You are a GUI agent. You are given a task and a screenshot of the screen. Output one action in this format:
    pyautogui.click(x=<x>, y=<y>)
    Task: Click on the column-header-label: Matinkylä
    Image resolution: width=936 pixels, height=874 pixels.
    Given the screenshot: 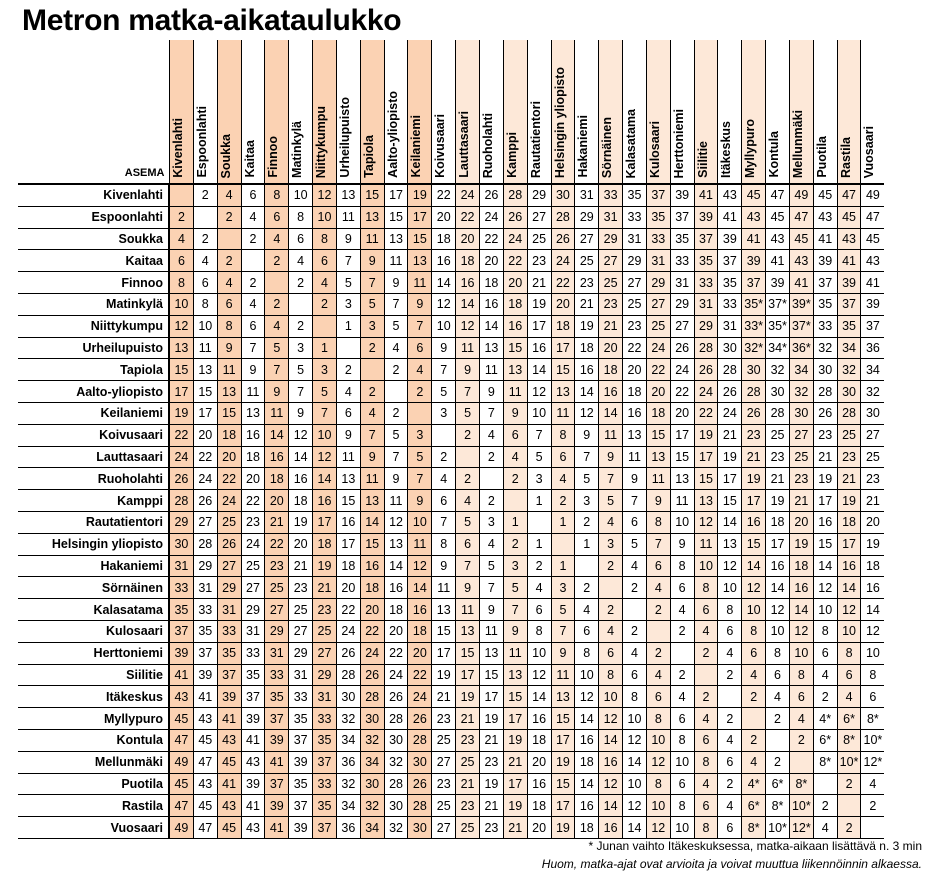 What is the action you would take?
    pyautogui.click(x=297, y=149)
    